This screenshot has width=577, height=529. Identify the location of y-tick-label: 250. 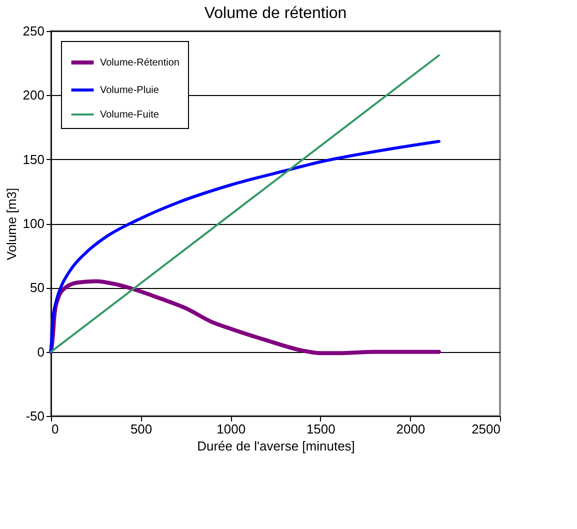
(33, 31).